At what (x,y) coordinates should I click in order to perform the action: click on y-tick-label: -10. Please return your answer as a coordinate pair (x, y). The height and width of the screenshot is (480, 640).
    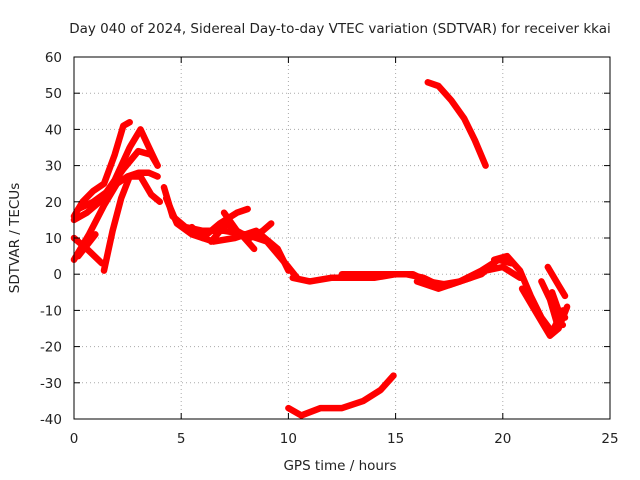
    Looking at the image, I should click on (51, 311).